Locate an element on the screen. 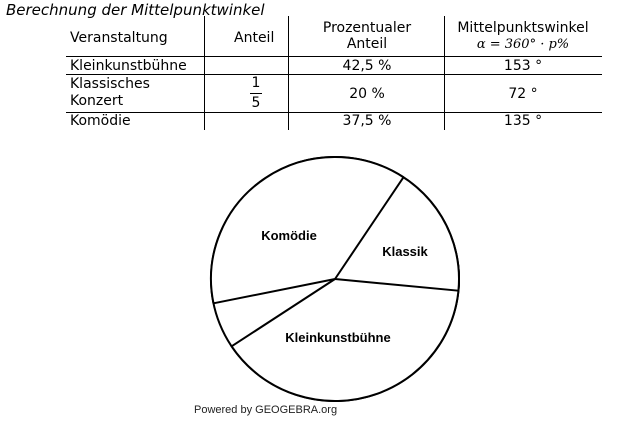  fraction-bar is located at coordinates (256, 93).